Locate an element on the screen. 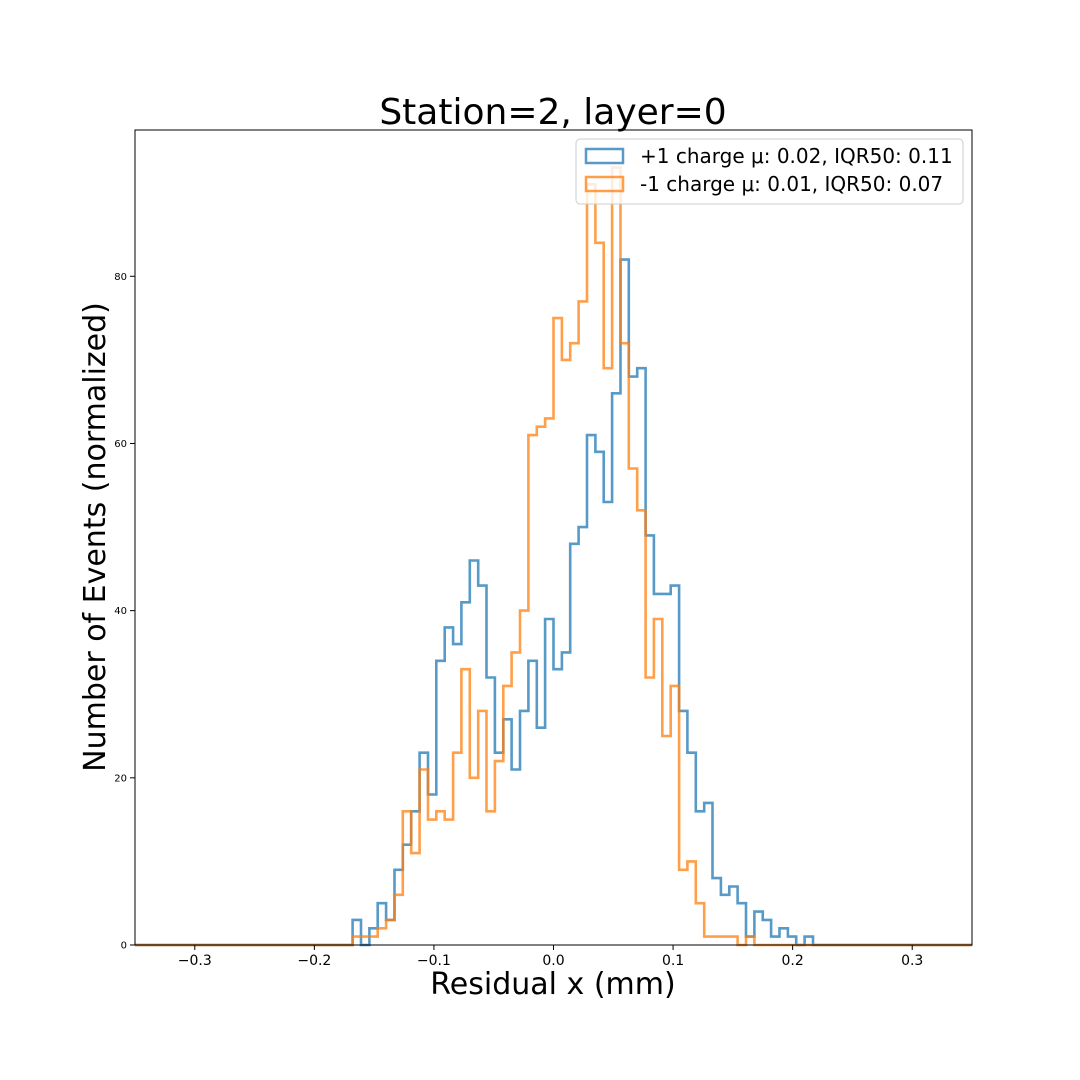  y-tick-label: 60 is located at coordinates (120, 444).